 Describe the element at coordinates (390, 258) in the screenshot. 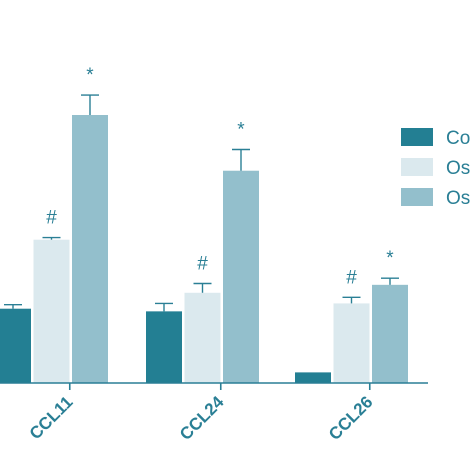

I see `significance-ccl26-series-3: *` at that location.